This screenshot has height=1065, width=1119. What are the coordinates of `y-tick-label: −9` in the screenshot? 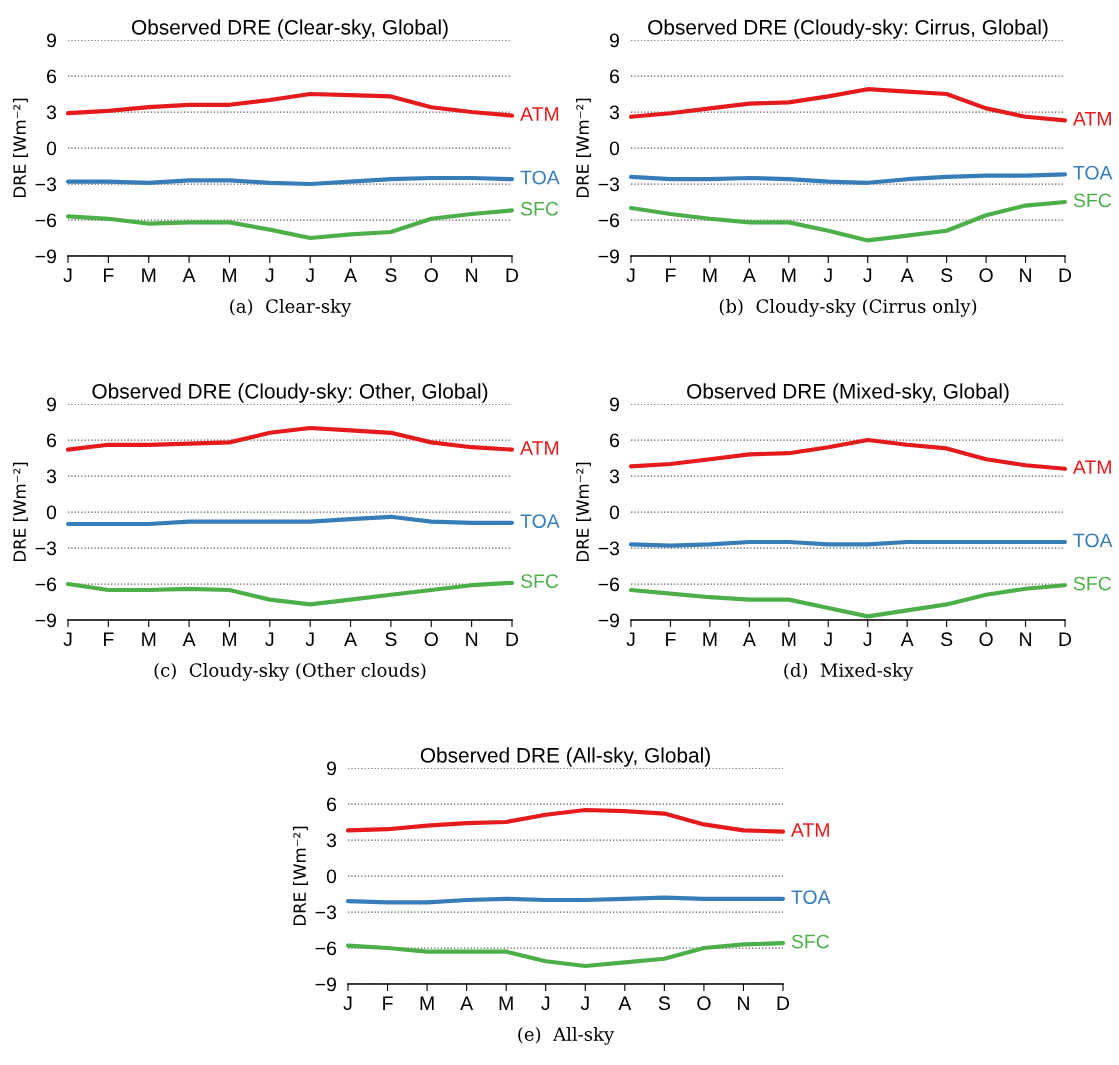 It's located at (325, 984).